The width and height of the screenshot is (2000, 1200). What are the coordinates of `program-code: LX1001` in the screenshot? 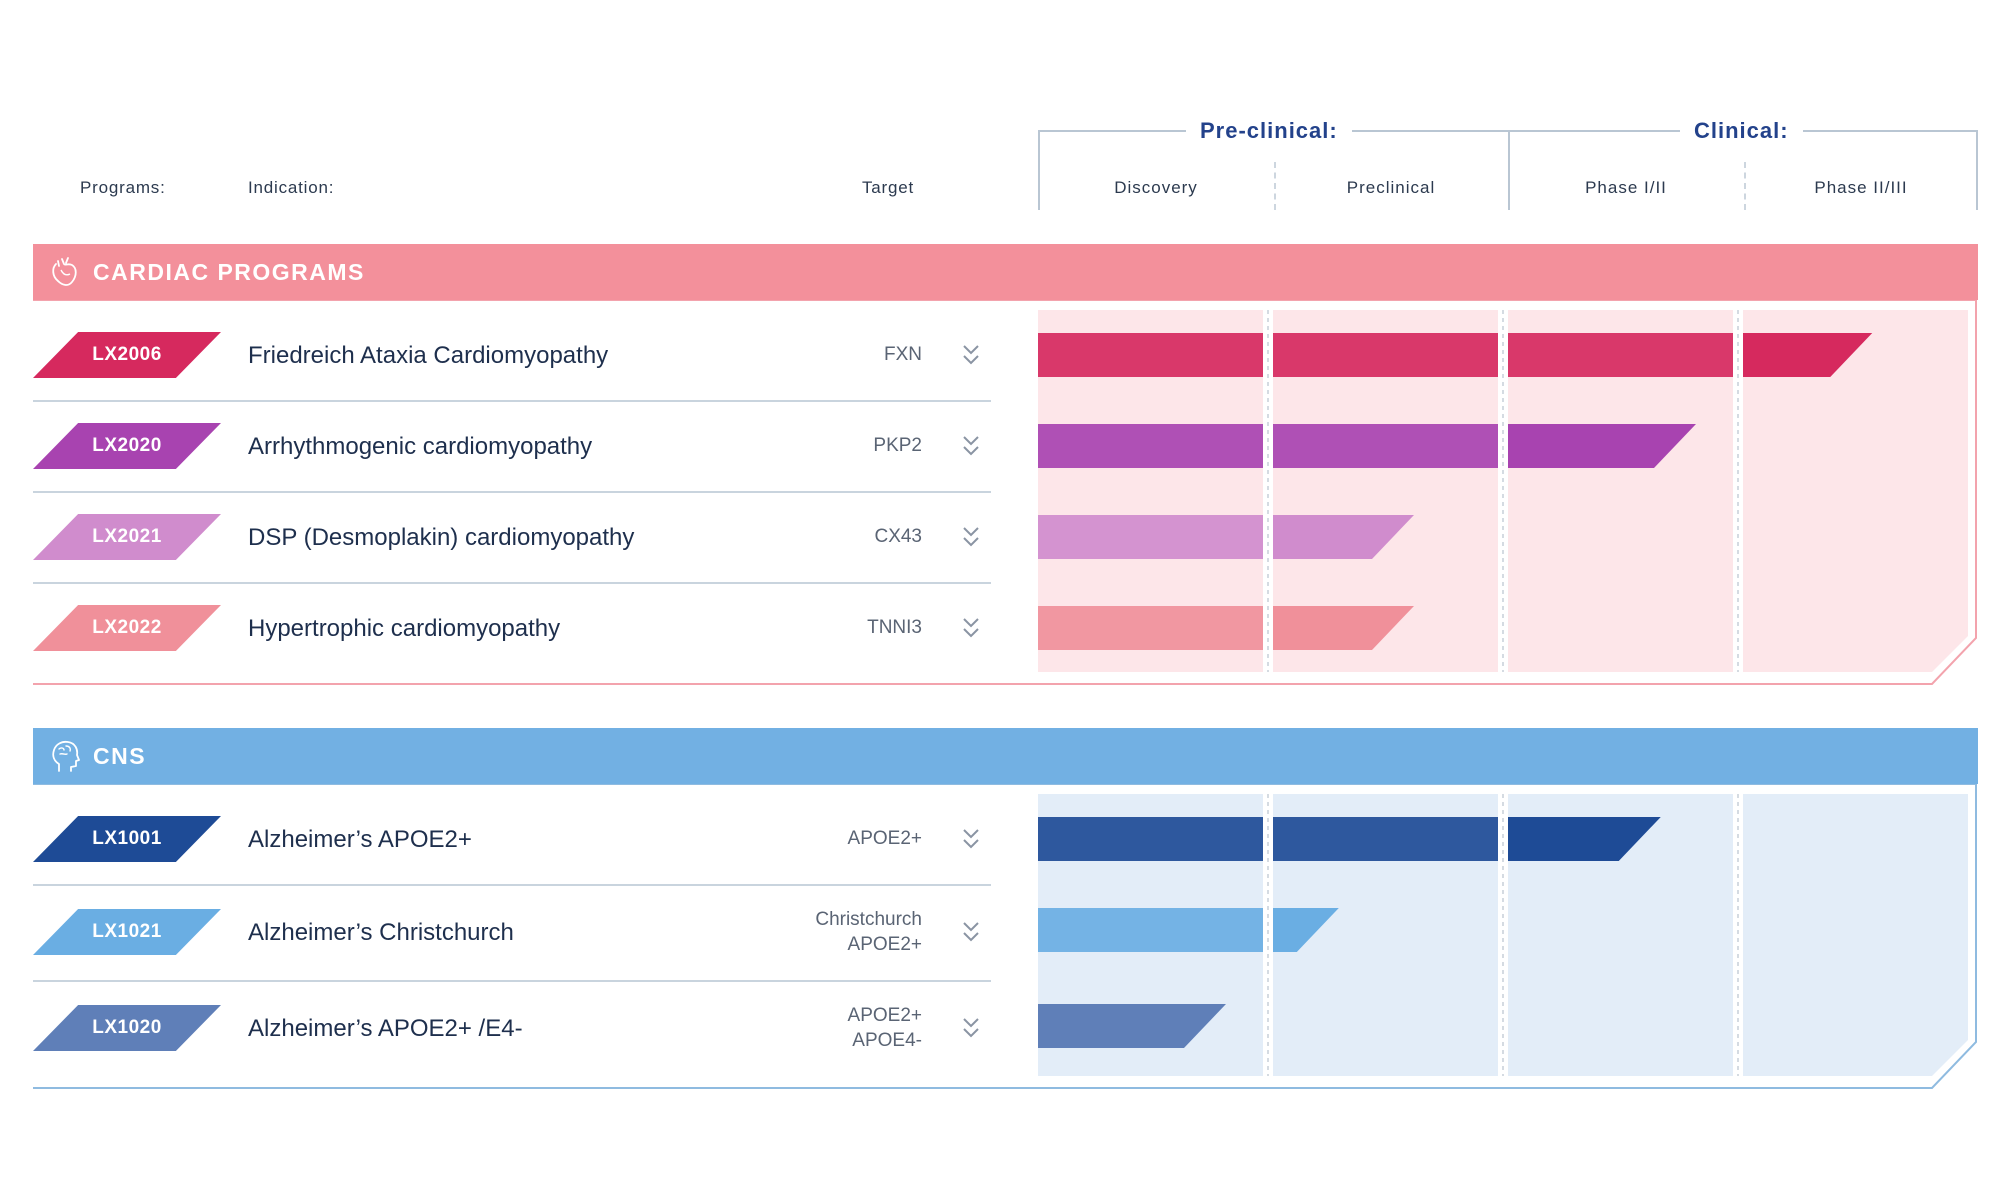 It's located at (127, 838).